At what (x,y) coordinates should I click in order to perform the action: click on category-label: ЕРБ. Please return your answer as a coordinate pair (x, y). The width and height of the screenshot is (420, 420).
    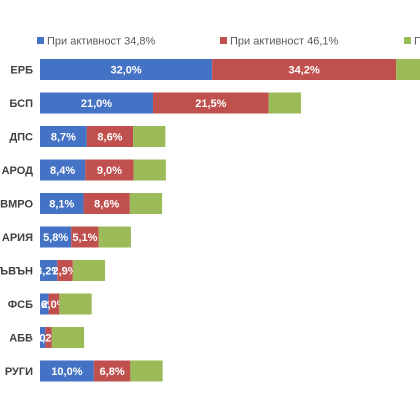
    Looking at the image, I should click on (21, 71).